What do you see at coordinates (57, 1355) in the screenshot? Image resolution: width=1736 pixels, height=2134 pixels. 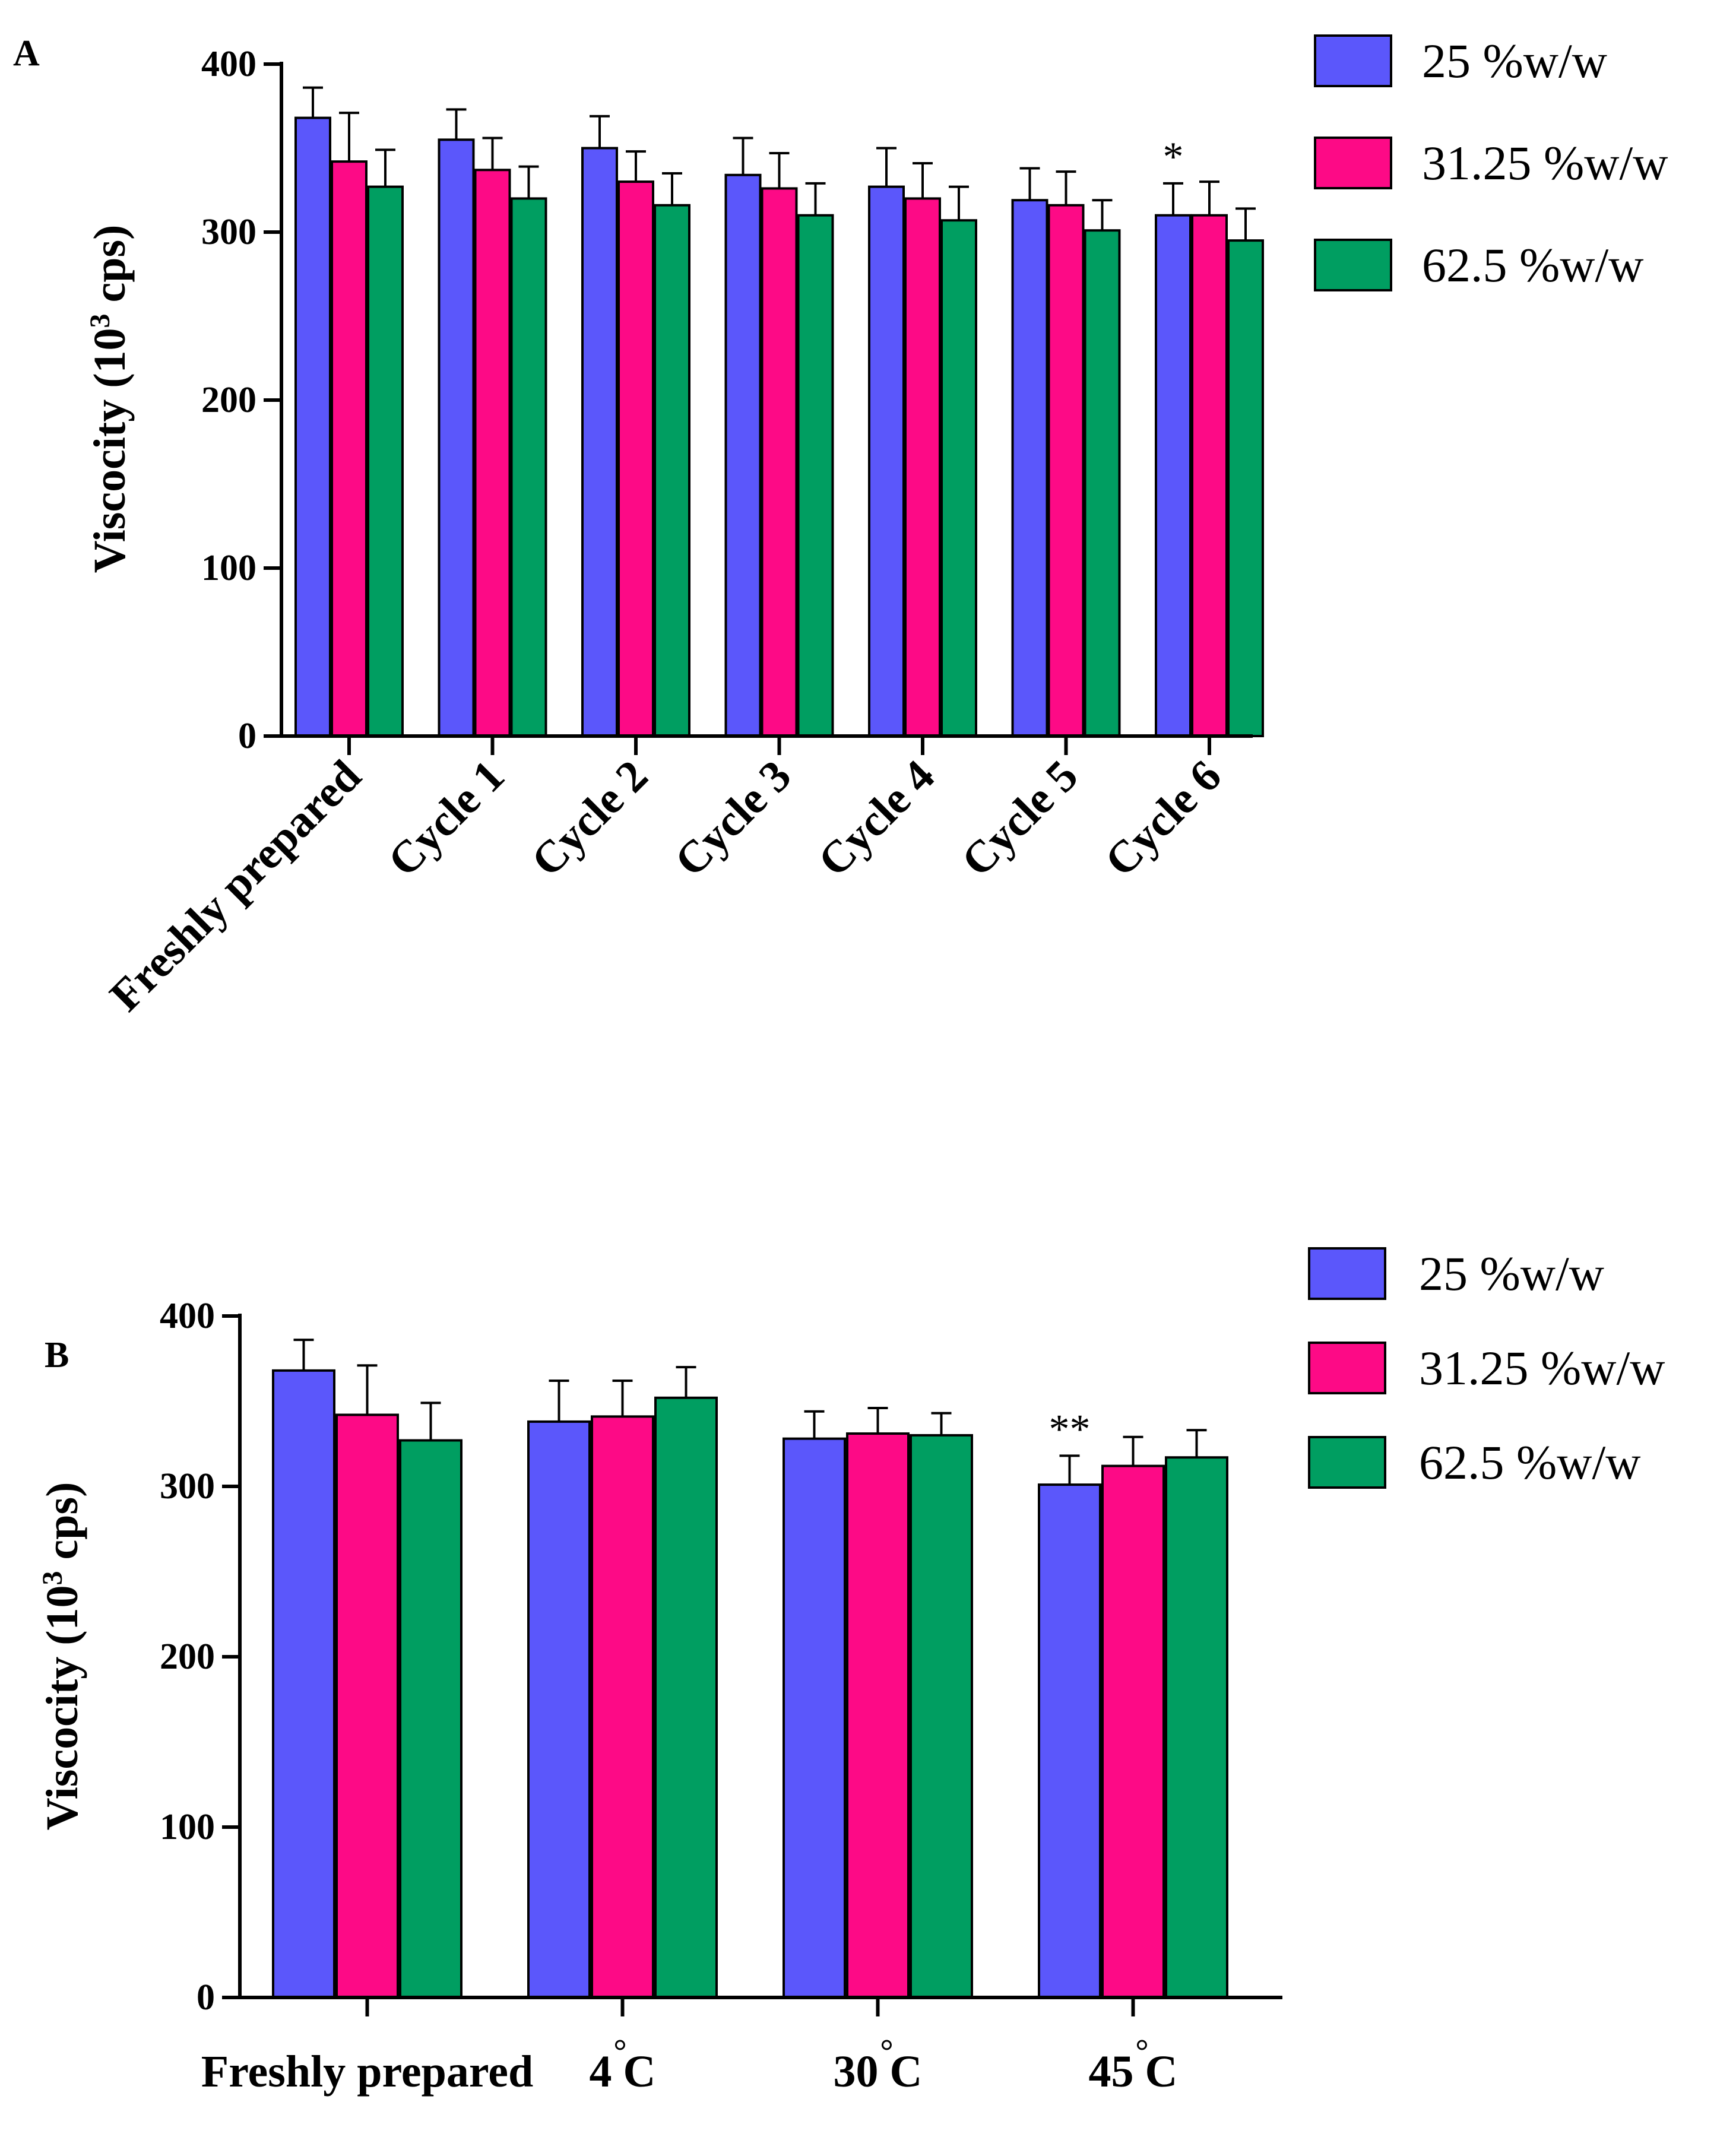 I see `panel-label: B` at bounding box center [57, 1355].